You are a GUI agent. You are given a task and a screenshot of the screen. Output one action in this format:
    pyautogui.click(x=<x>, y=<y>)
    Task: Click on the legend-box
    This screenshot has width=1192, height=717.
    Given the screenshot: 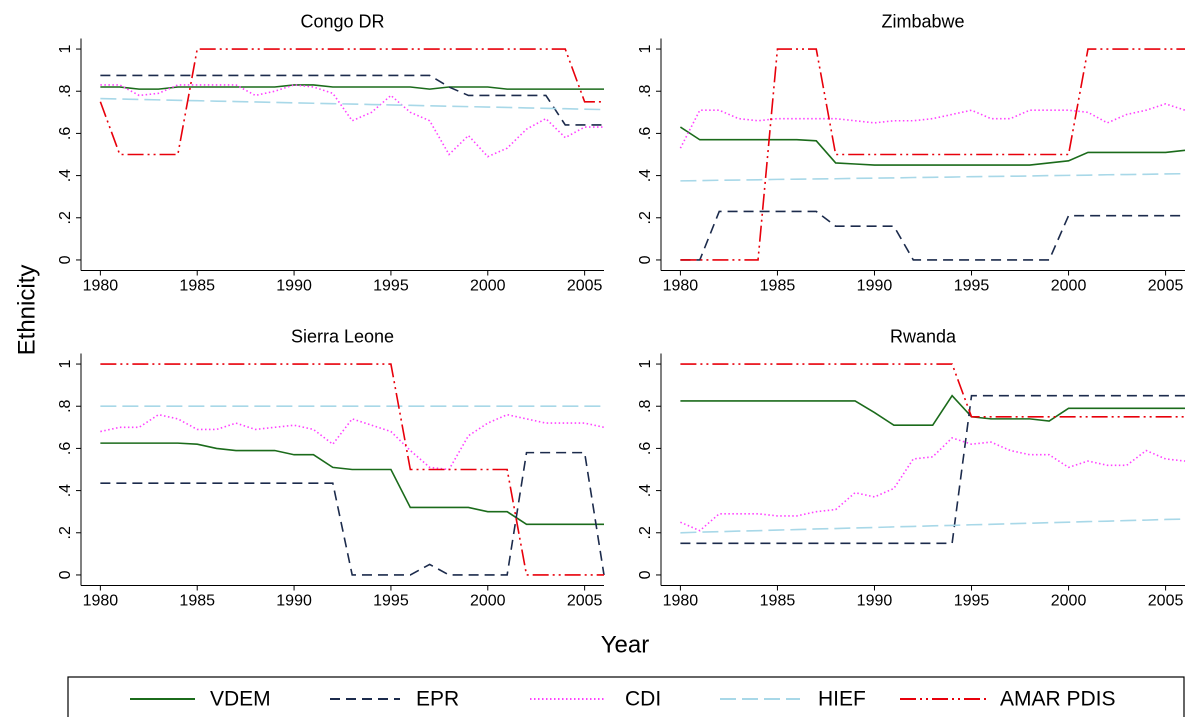 What is the action you would take?
    pyautogui.click(x=626, y=696)
    